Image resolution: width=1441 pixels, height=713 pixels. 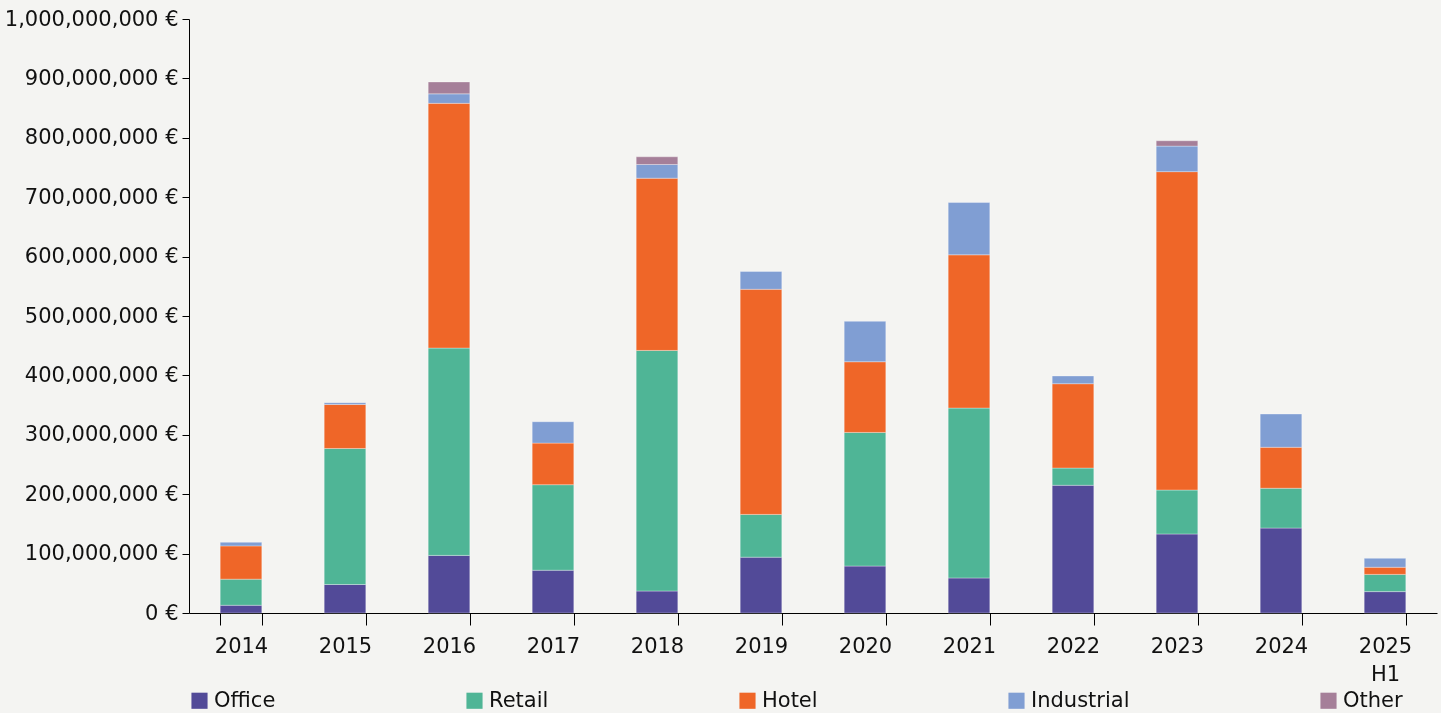 I want to click on x-tick-label: 2018, so click(x=657, y=645).